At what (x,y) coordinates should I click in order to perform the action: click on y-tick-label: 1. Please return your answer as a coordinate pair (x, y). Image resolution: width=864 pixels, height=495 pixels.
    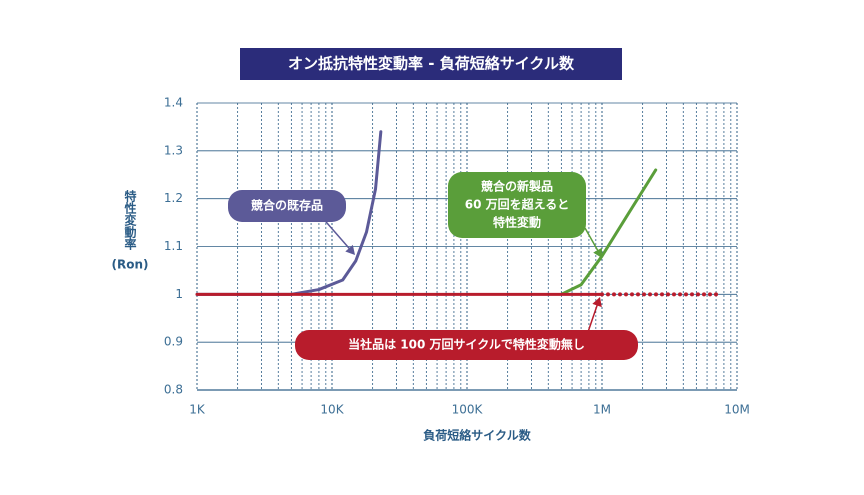
    Looking at the image, I should click on (179, 294).